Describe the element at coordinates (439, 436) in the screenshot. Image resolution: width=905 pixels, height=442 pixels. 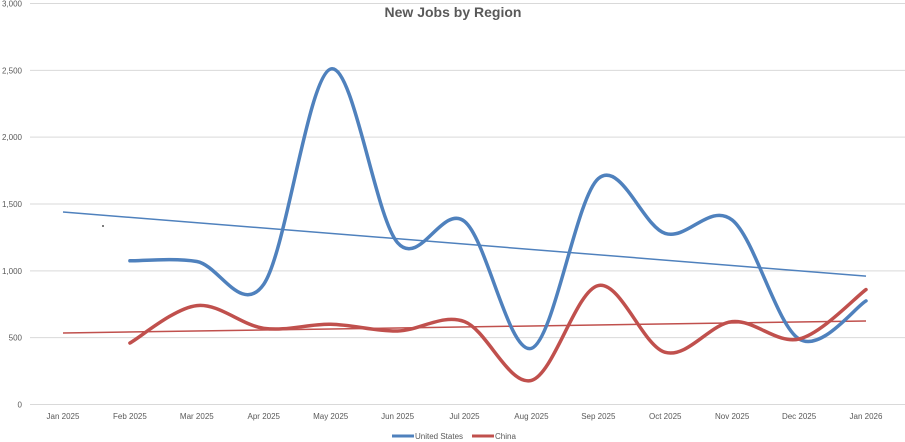
I see `legend-label: United States` at that location.